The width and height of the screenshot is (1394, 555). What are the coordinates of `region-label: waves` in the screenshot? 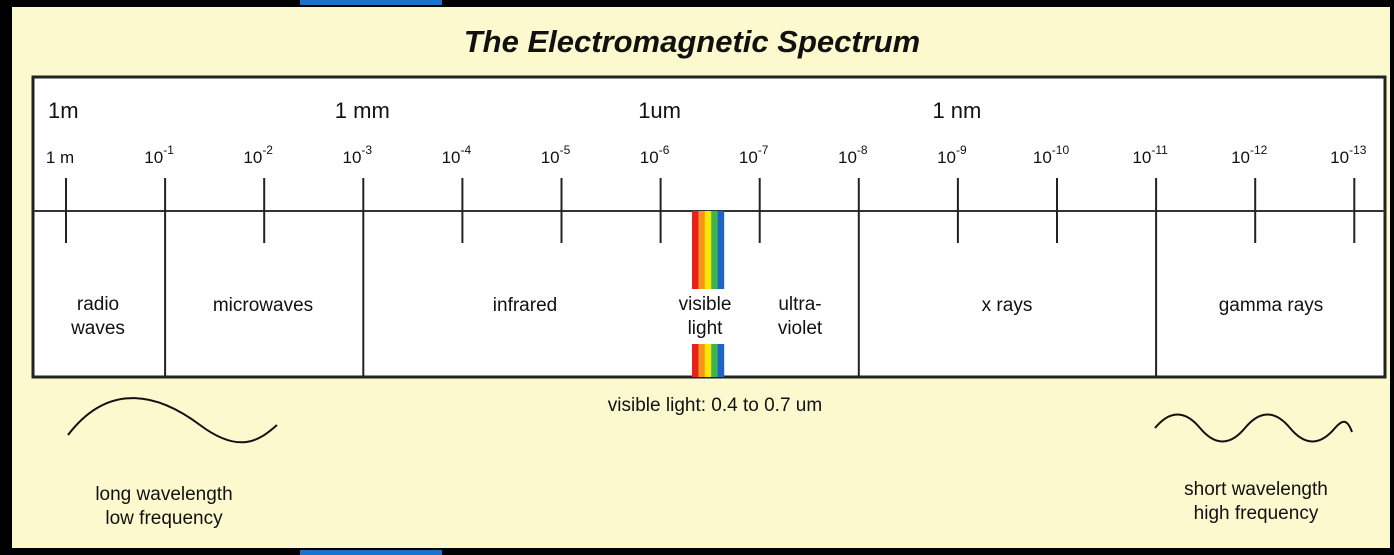 It's located at (97, 328).